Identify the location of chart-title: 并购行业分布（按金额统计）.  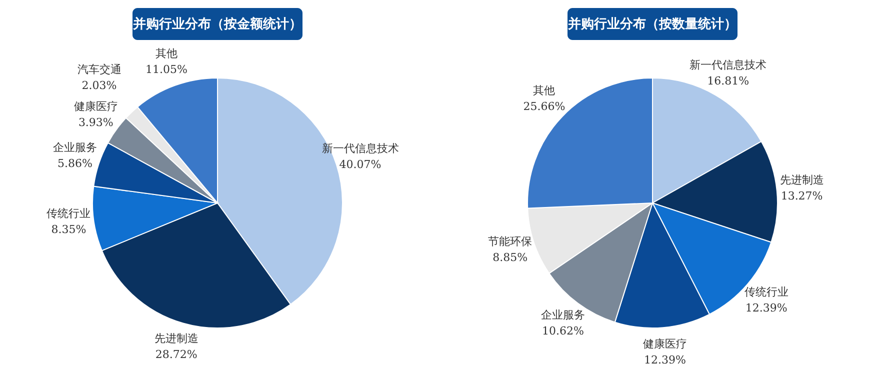
(217, 24).